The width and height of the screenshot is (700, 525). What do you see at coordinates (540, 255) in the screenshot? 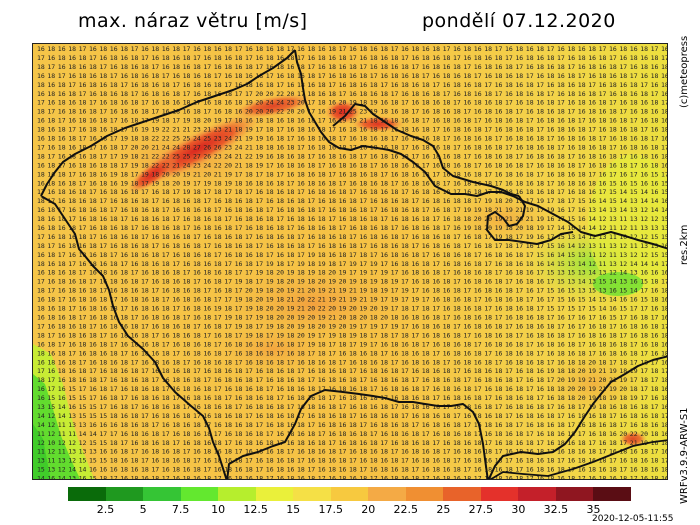
I see `svg-text: 15` at bounding box center [540, 255].